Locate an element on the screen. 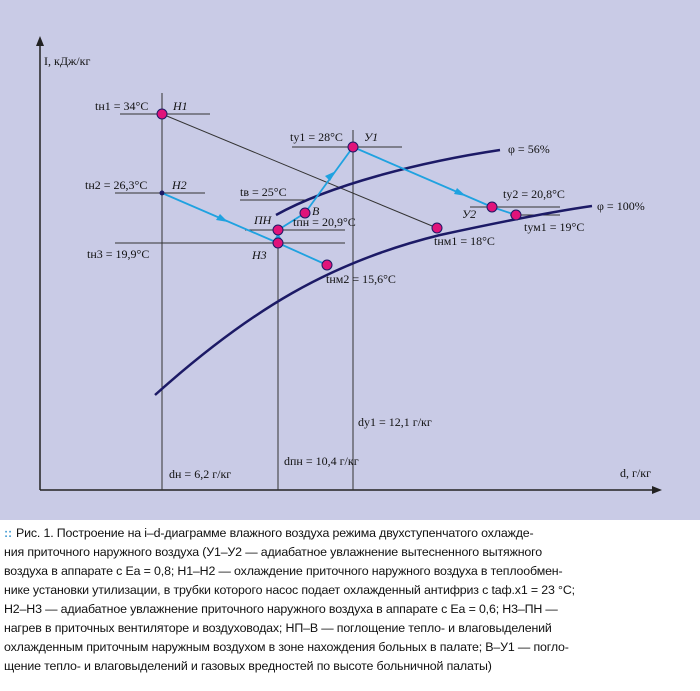 The width and height of the screenshot is (700, 691). label-d-u1: dу1 = 12,1 г/кг is located at coordinates (395, 422).